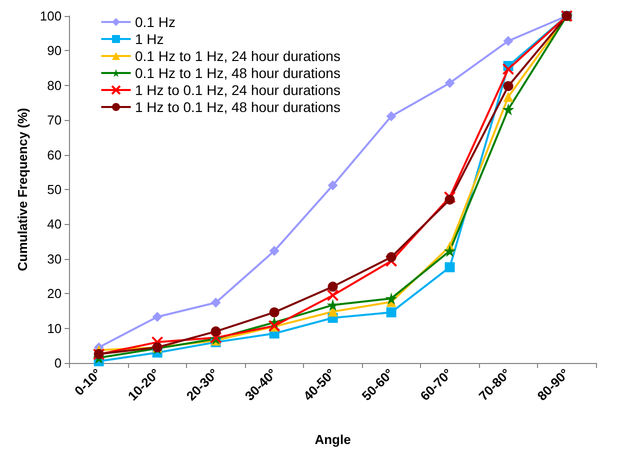 Image resolution: width=626 pixels, height=459 pixels. I want to click on legend-label: 1 Hz to 0.1 Hz, 24 hour durations, so click(237, 90).